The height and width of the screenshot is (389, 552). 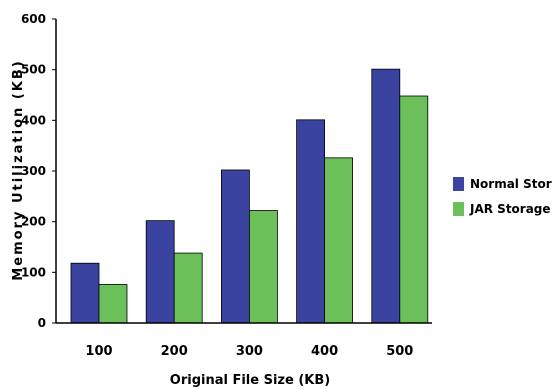 I want to click on y-tick-label: 500, so click(x=33, y=70).